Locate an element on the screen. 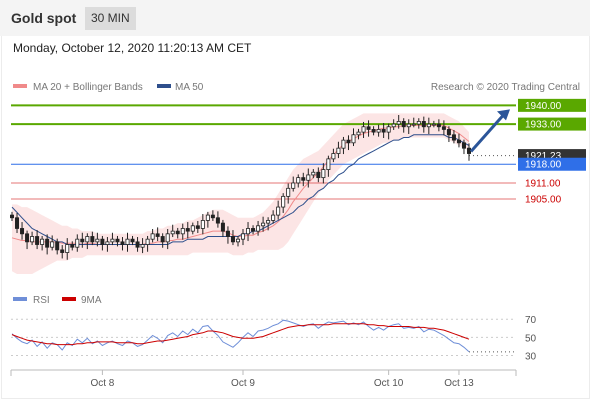  pivot-label-box is located at coordinates (552, 164).